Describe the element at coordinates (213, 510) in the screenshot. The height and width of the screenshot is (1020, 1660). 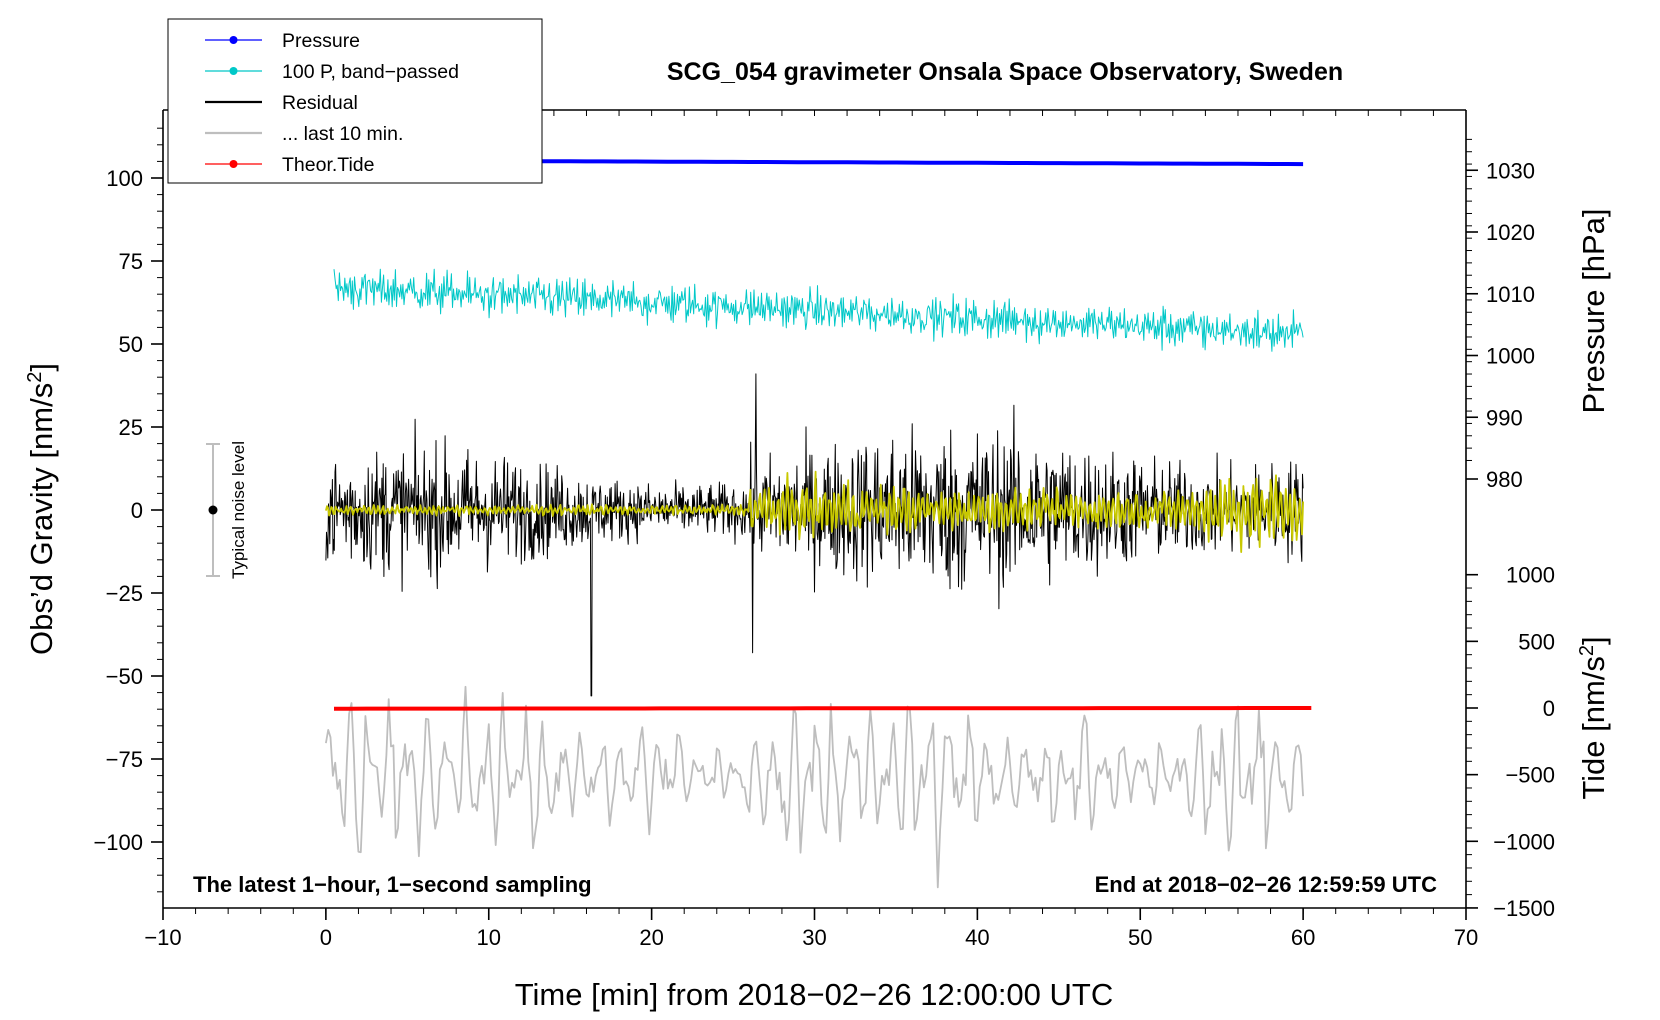
I see `noise-bar-dot` at that location.